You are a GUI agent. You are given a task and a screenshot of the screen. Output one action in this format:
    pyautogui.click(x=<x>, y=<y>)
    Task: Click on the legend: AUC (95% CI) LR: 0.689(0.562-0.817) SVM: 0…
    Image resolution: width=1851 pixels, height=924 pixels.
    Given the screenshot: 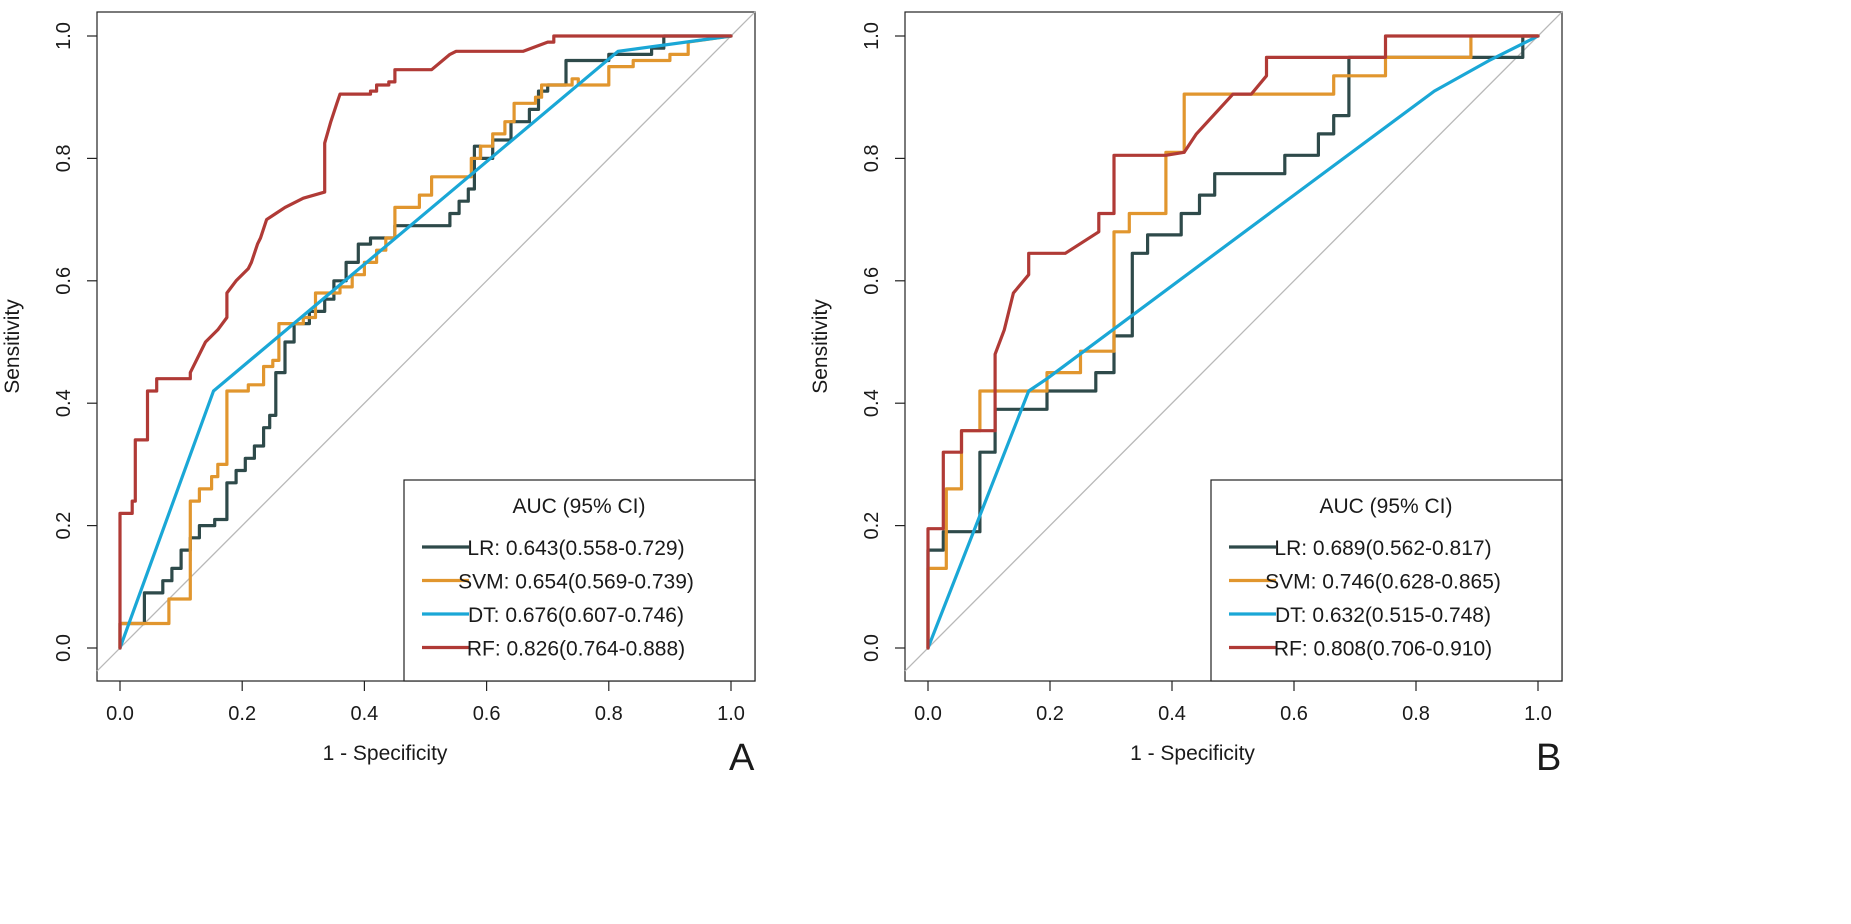 What is the action you would take?
    pyautogui.click(x=1386, y=580)
    